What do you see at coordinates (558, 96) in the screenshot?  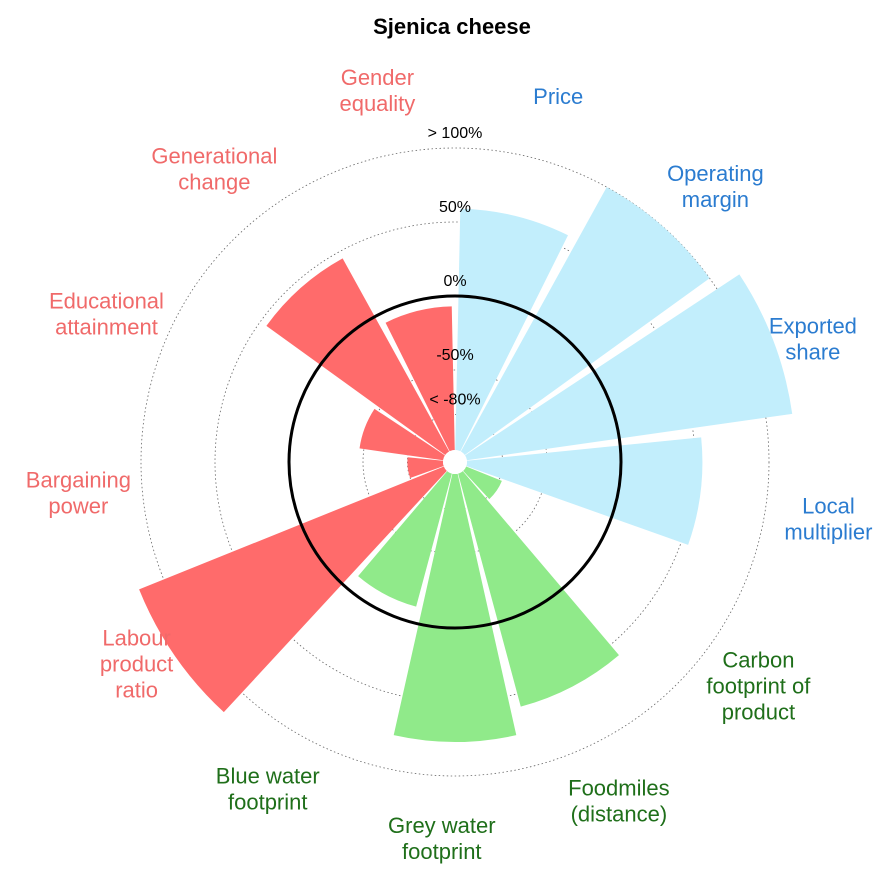 I see `category-label: Price` at bounding box center [558, 96].